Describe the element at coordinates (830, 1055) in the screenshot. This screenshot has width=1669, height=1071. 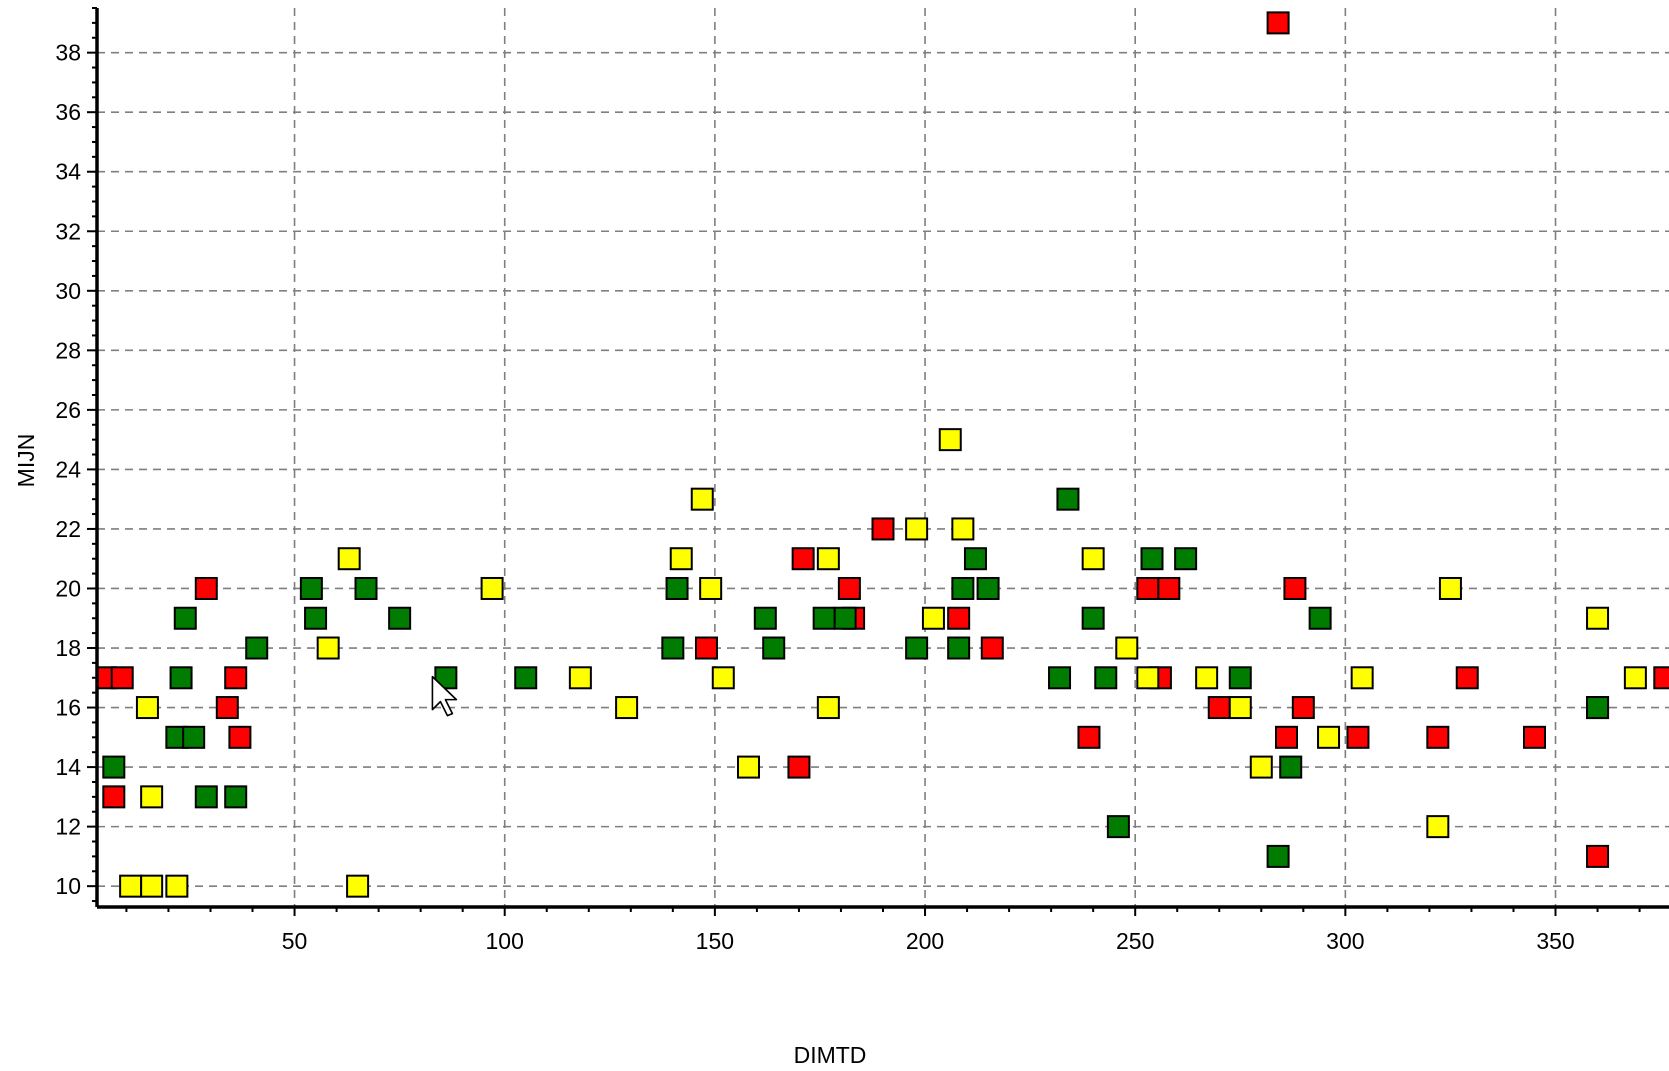
I see `x-axis-title: DIMTD` at that location.